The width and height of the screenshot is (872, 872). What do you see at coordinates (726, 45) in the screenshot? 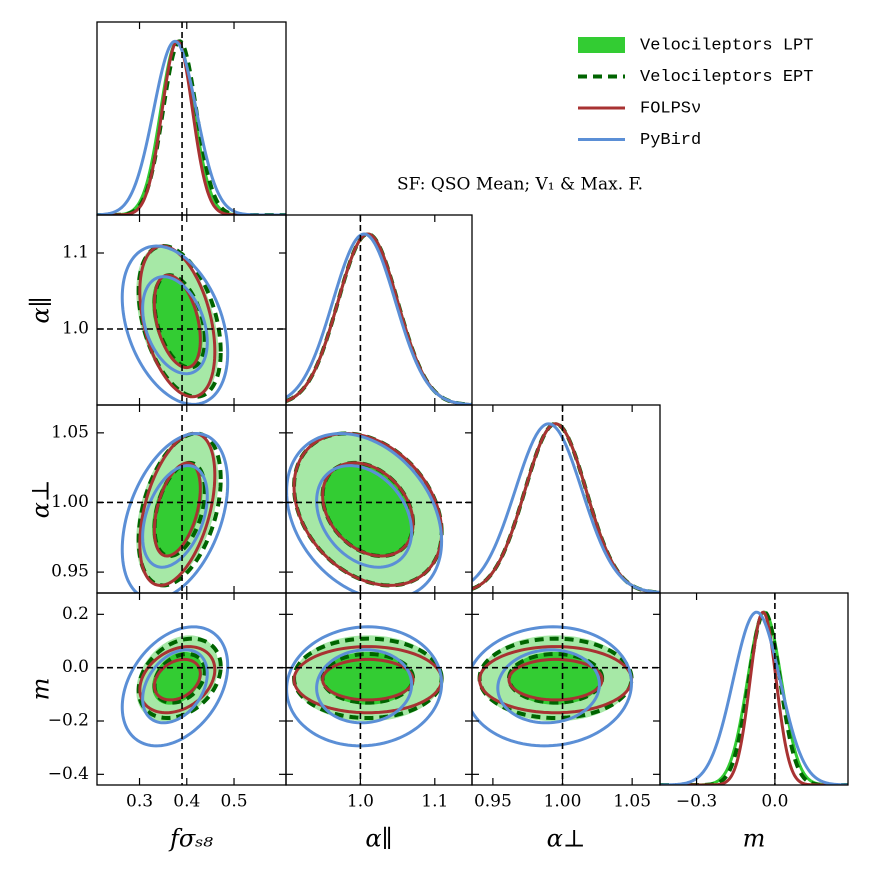
I see `legend-label: Velocileptors LPT` at bounding box center [726, 45].